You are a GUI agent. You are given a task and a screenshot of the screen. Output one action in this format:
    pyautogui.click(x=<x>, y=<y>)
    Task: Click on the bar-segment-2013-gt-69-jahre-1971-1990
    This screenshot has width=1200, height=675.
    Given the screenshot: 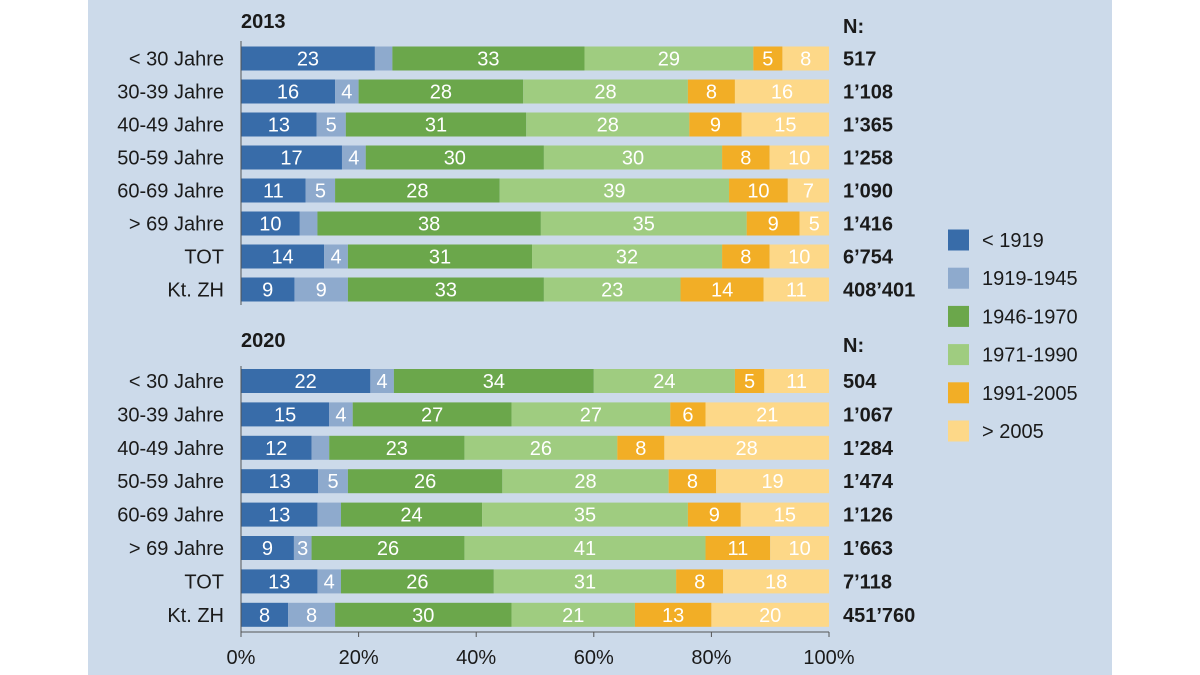 What is the action you would take?
    pyautogui.click(x=643, y=223)
    